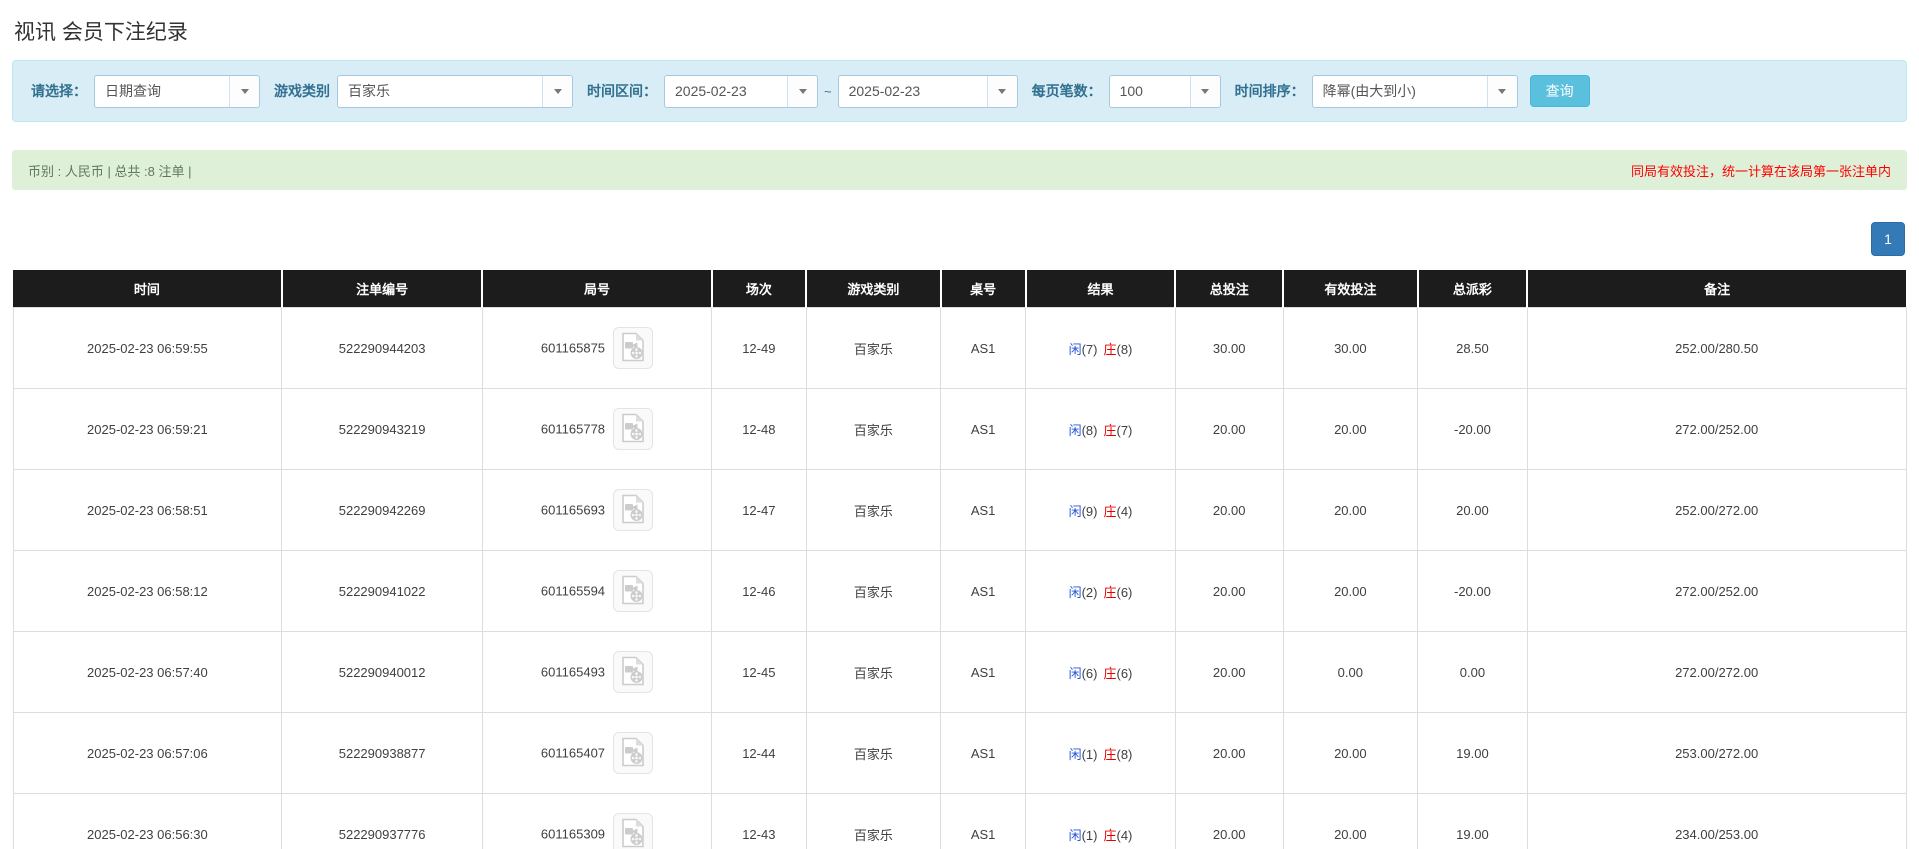  What do you see at coordinates (983, 289) in the screenshot?
I see `header-table-no: 桌号` at bounding box center [983, 289].